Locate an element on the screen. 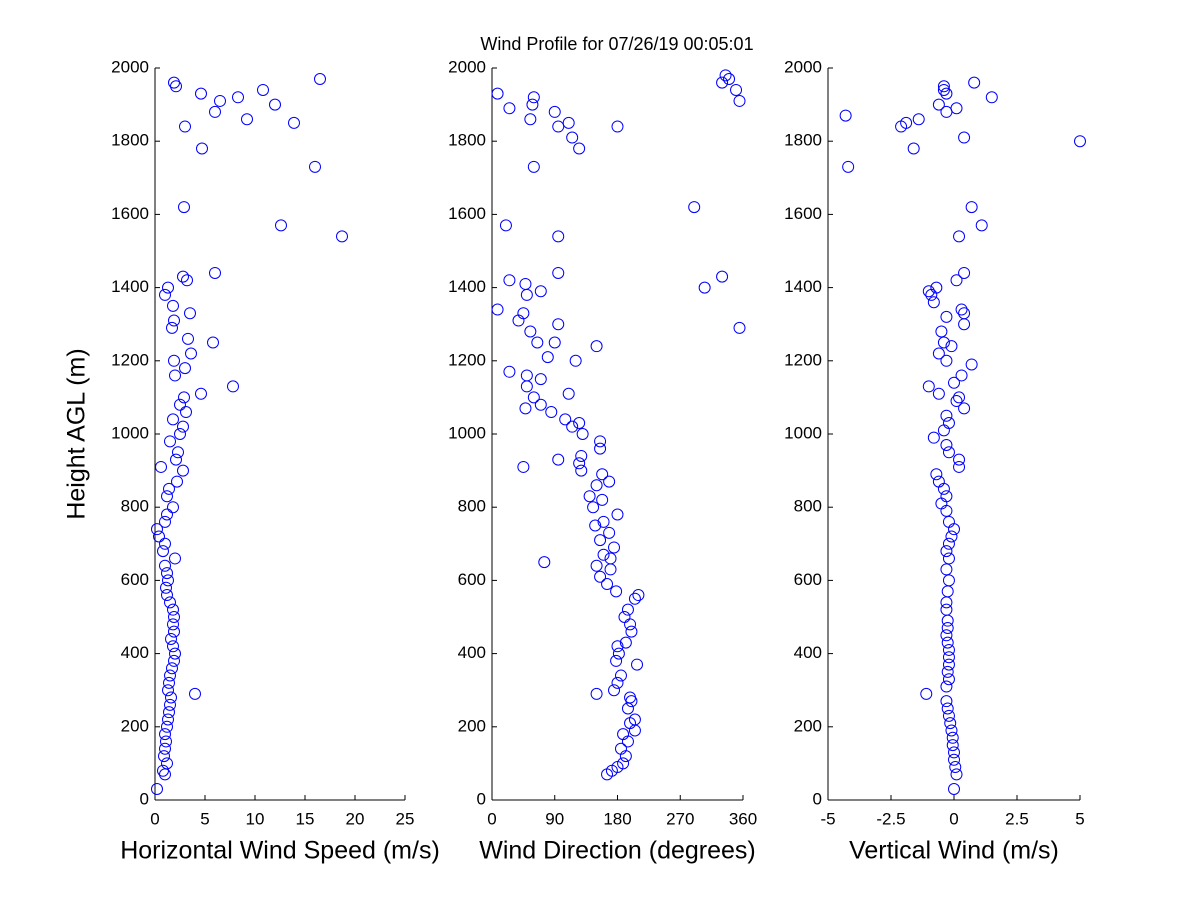 This screenshot has width=1200, height=900. x-tick-label: 5 is located at coordinates (204, 818).